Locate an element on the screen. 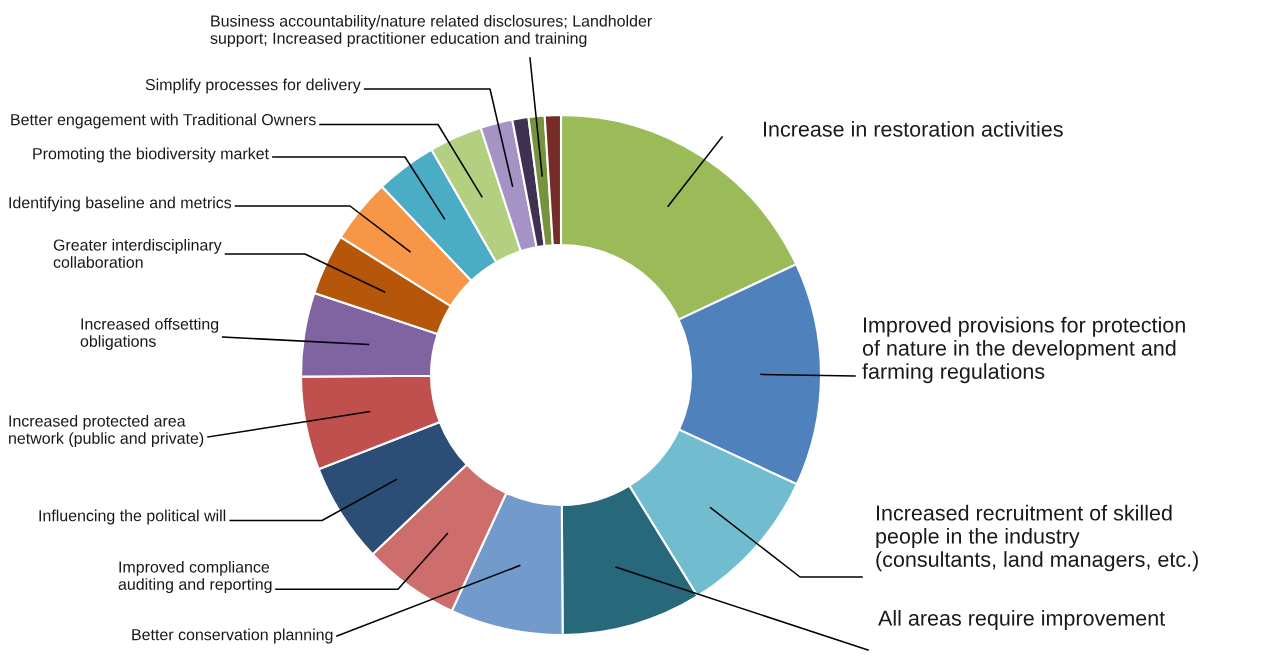 The height and width of the screenshot is (662, 1264). slice-label: Greater interdisciplinary collaboration is located at coordinates (137, 253).